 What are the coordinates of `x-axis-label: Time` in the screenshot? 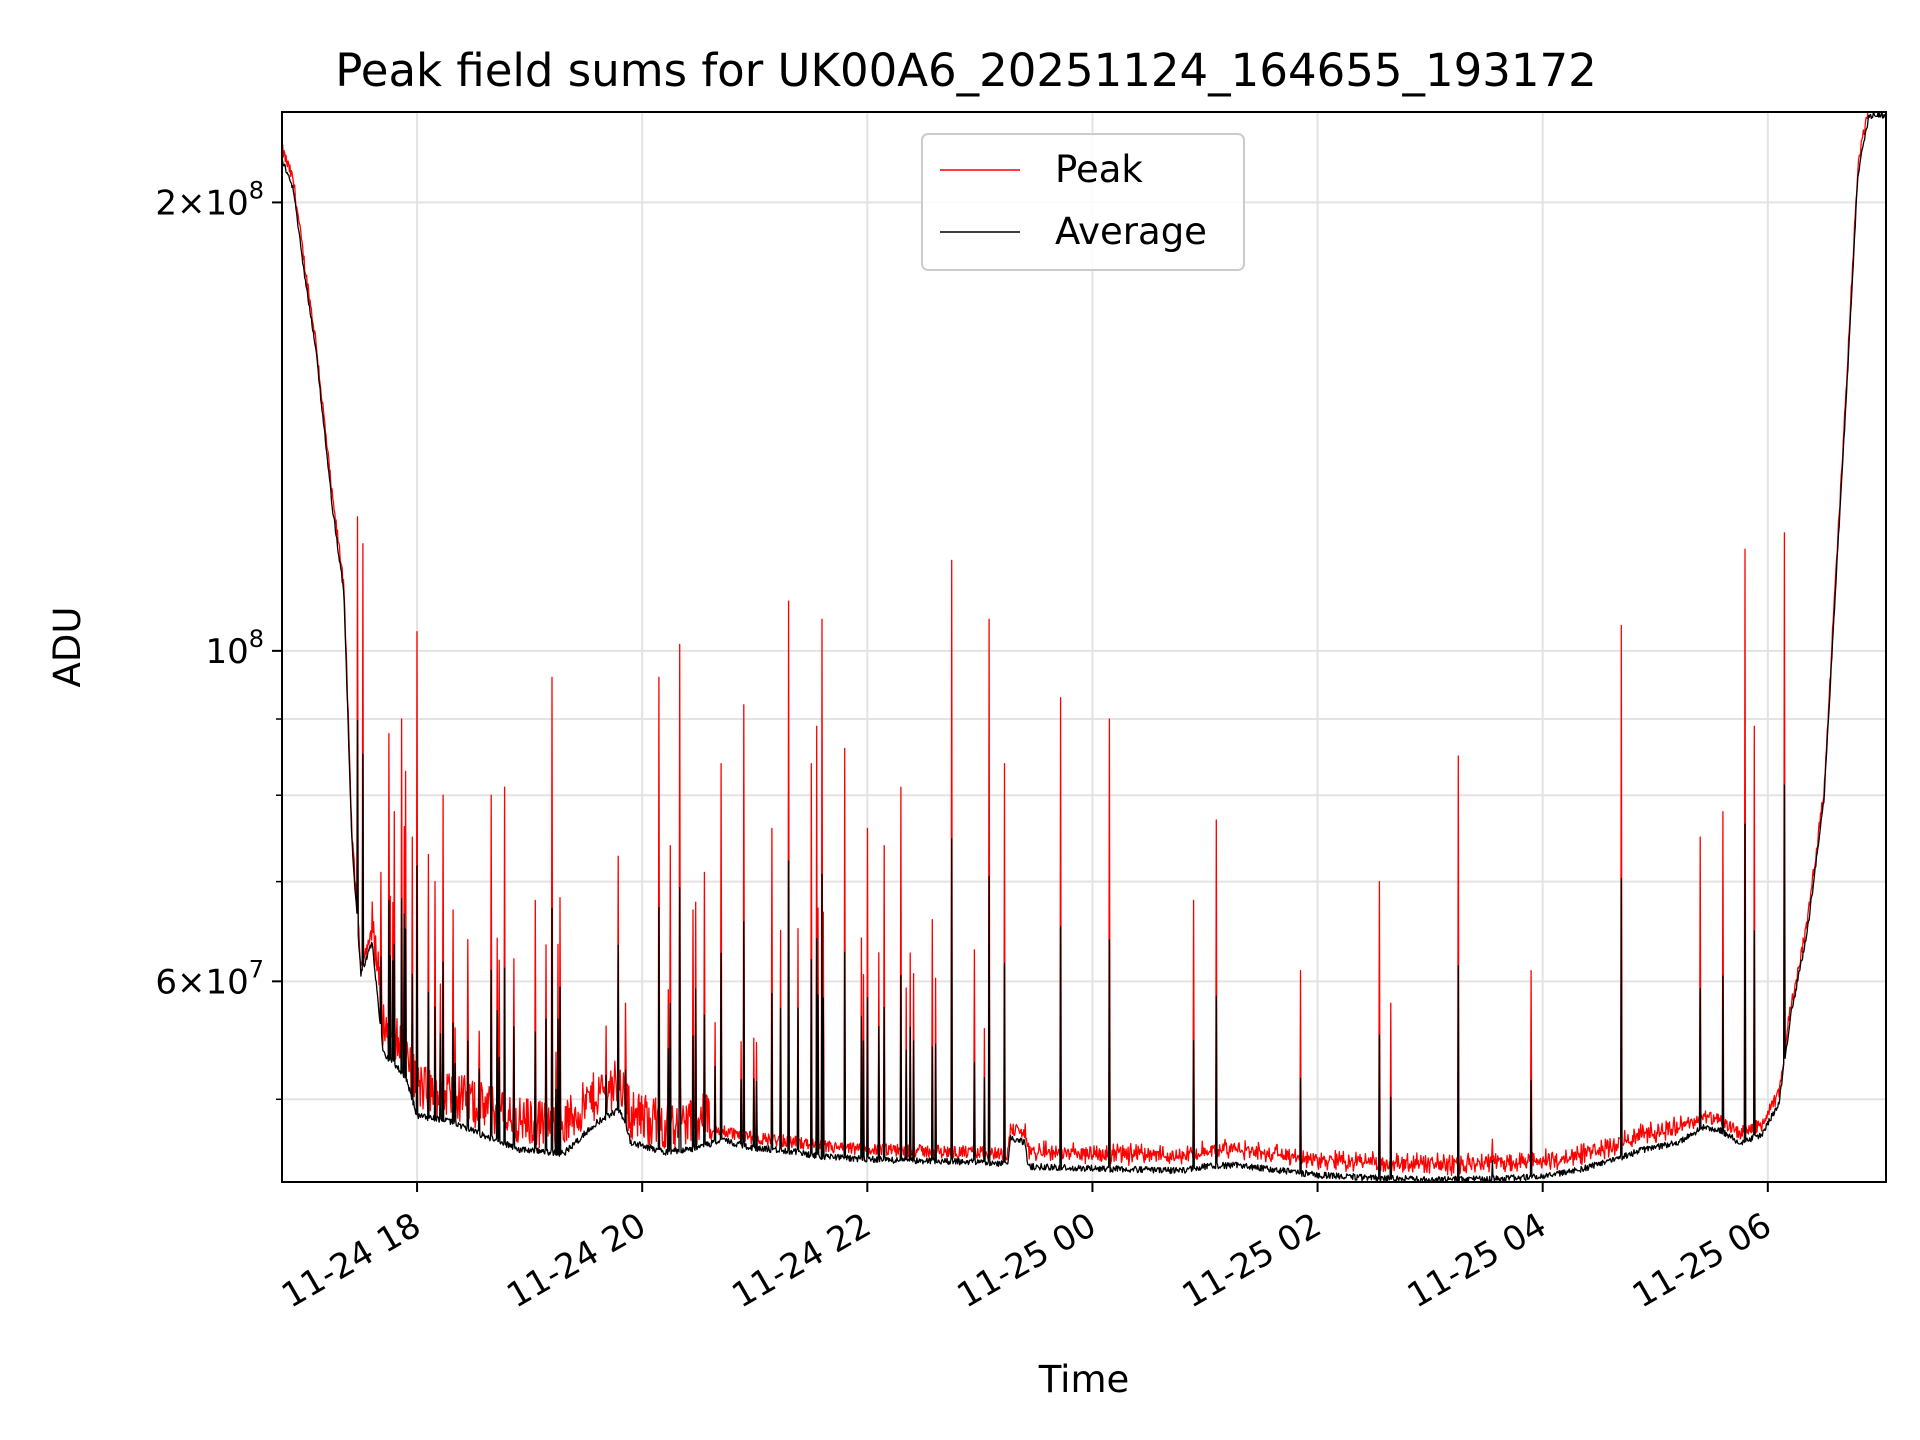 It's located at (1084, 1379).